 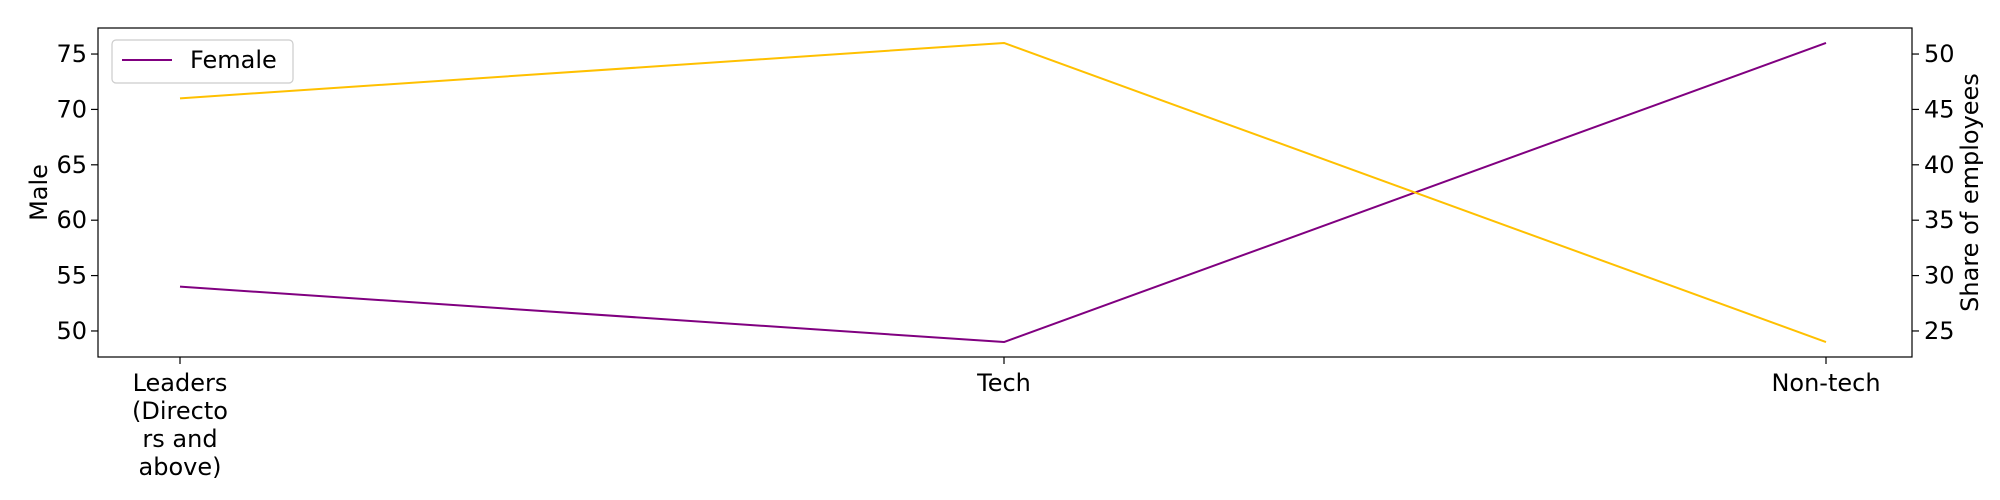 I want to click on y-axis-right-title: Share of employees, so click(x=1970, y=192).